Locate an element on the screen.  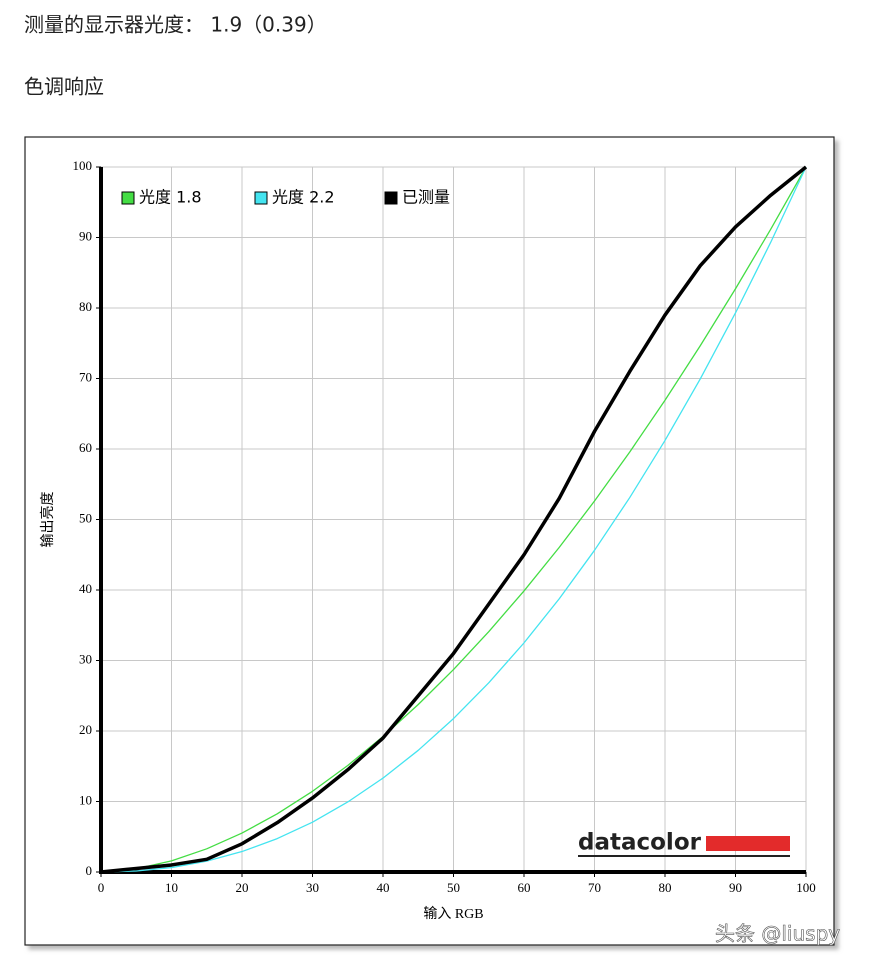
y-tick-label: 90 is located at coordinates (85, 235).